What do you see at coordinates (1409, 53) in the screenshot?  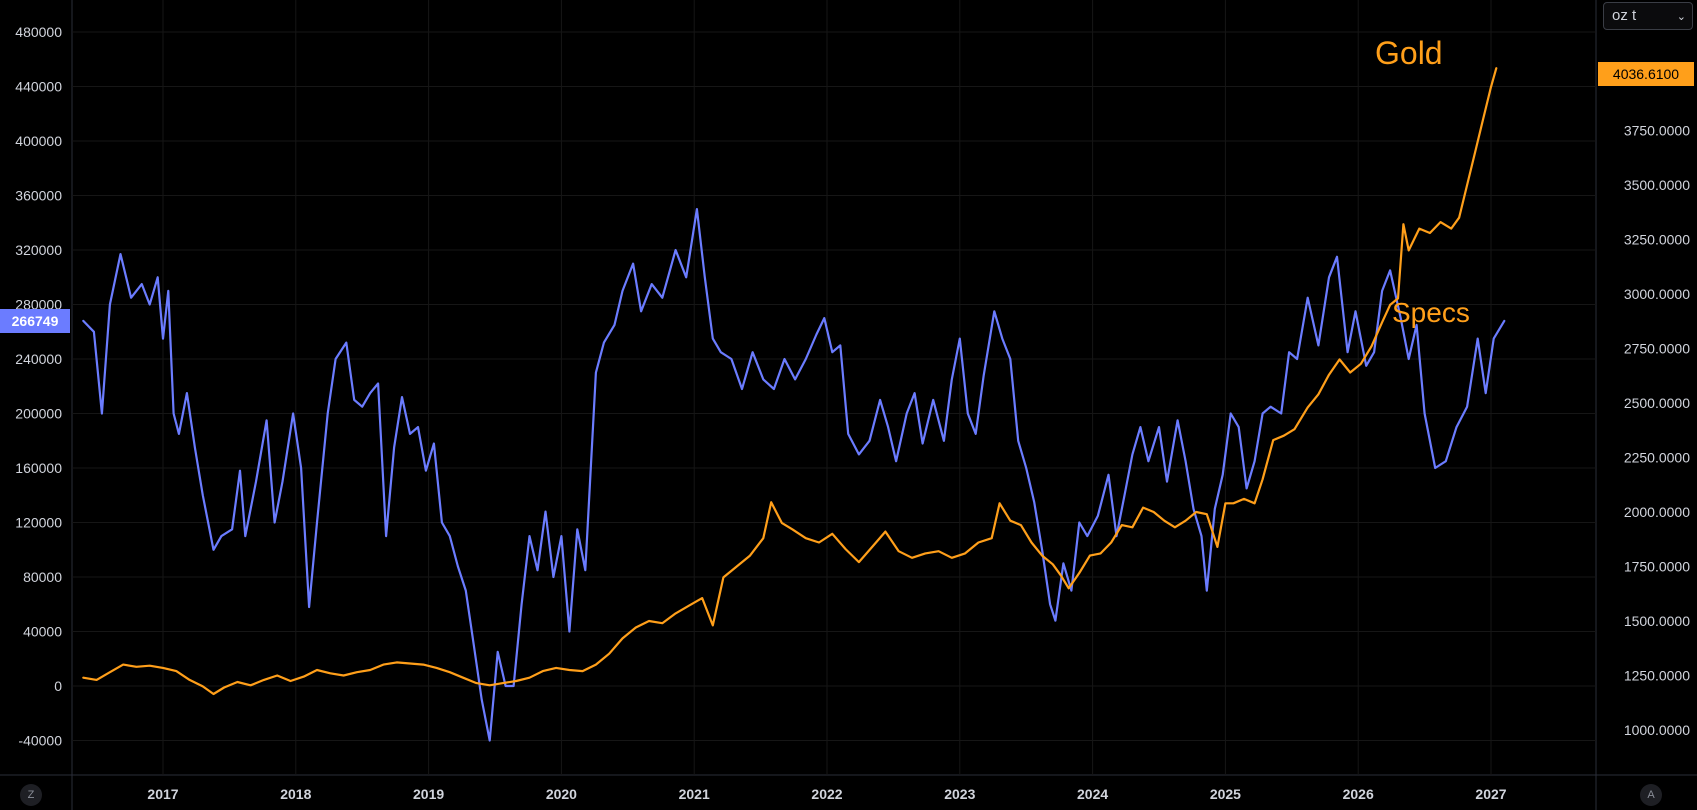 I see `gold-annotation: Gold` at bounding box center [1409, 53].